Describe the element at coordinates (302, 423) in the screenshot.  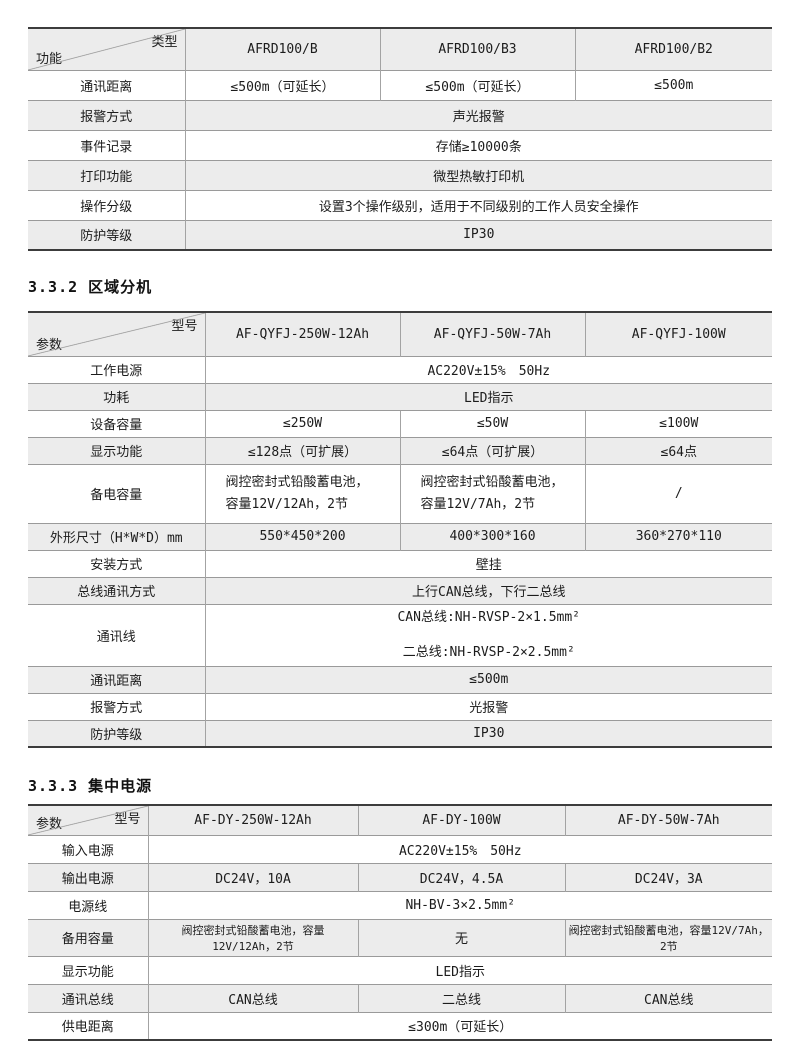
I see `cell-value: ≤250W` at that location.